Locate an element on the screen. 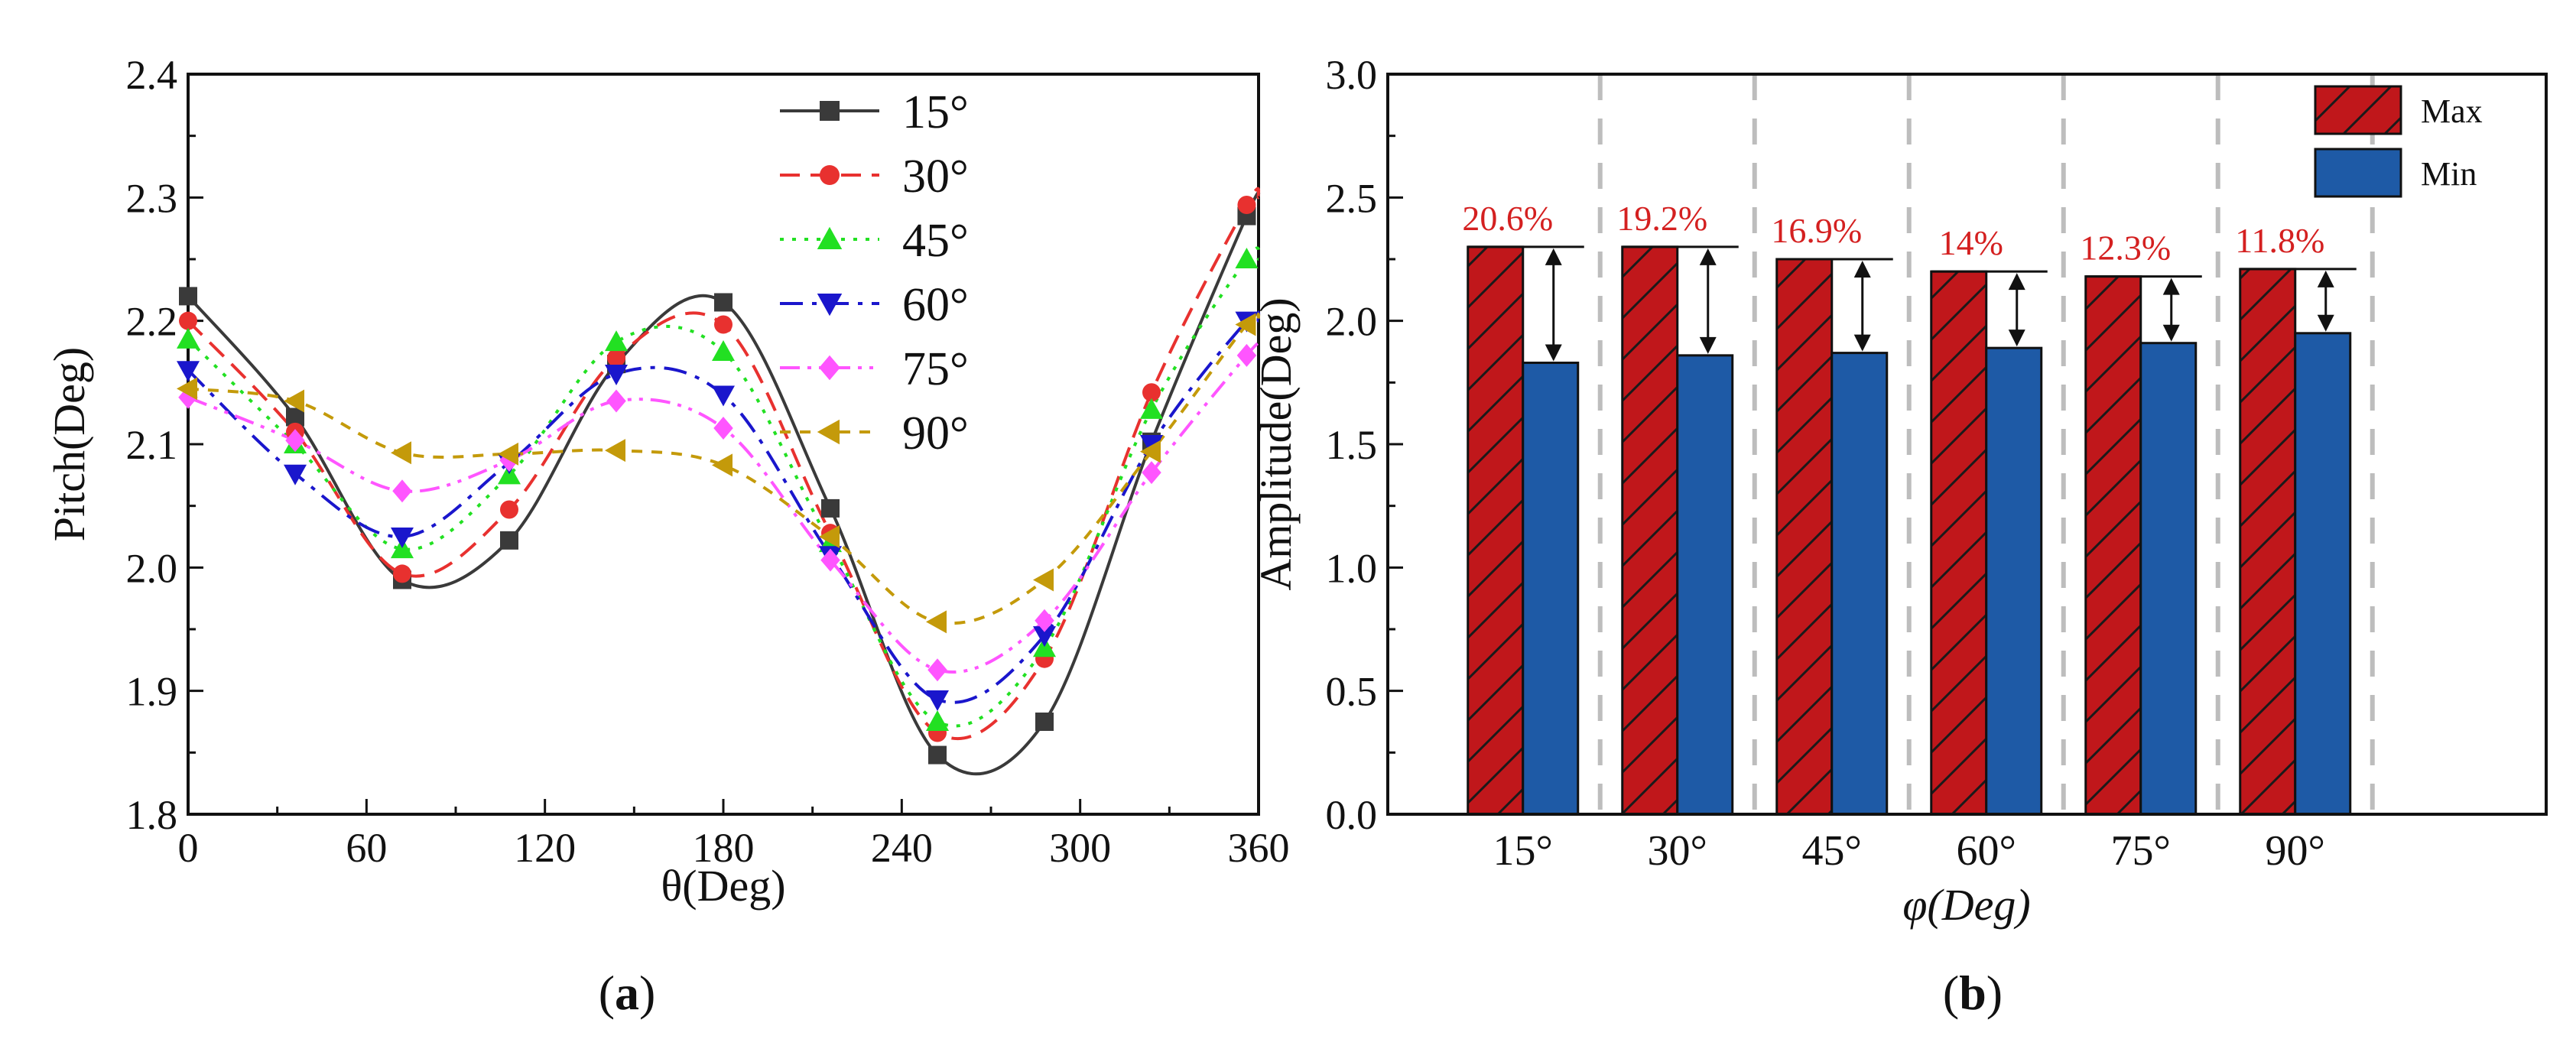 The width and height of the screenshot is (2576, 1052). panel-b-y-axis-label: Amplitude(Deg) is located at coordinates (1276, 444).